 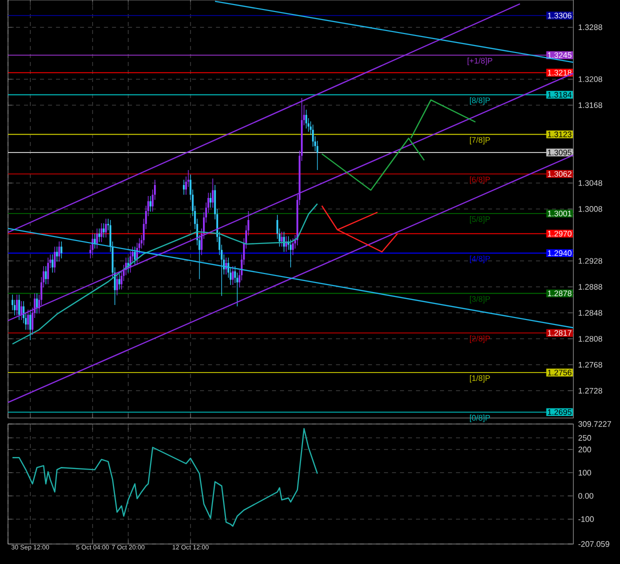 I want to click on annotation: [+1/8]P, so click(x=480, y=62).